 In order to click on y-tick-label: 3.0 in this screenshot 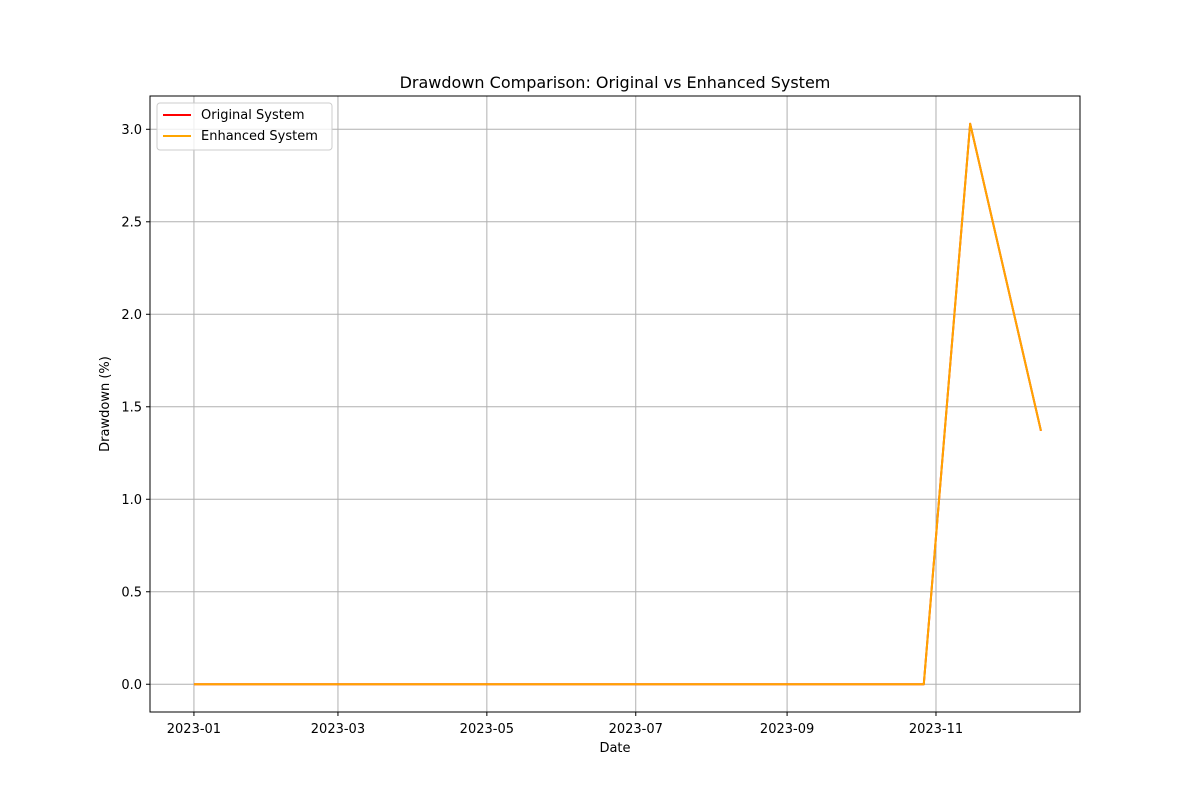, I will do `click(131, 130)`.